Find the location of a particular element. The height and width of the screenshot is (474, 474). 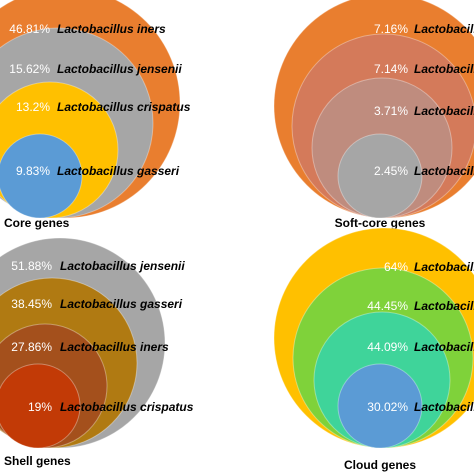

value-label: 7.14% is located at coordinates (391, 69).